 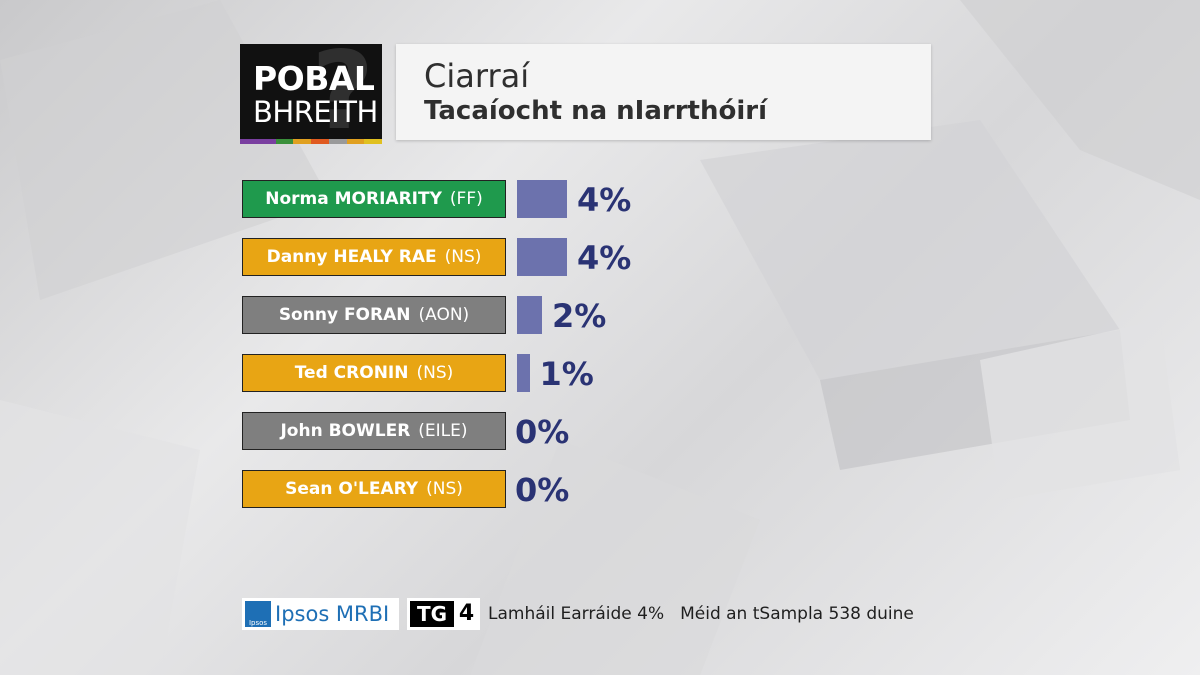 I want to click on candidate-label: Sonny FORAN (AON), so click(x=374, y=315).